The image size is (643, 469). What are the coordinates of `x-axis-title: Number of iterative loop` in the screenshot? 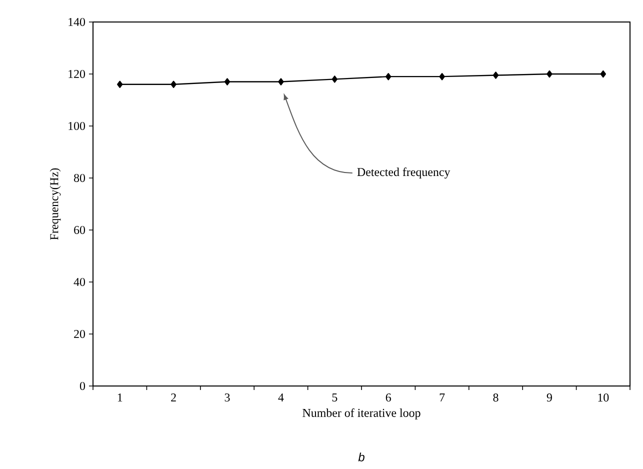 It's located at (361, 414).